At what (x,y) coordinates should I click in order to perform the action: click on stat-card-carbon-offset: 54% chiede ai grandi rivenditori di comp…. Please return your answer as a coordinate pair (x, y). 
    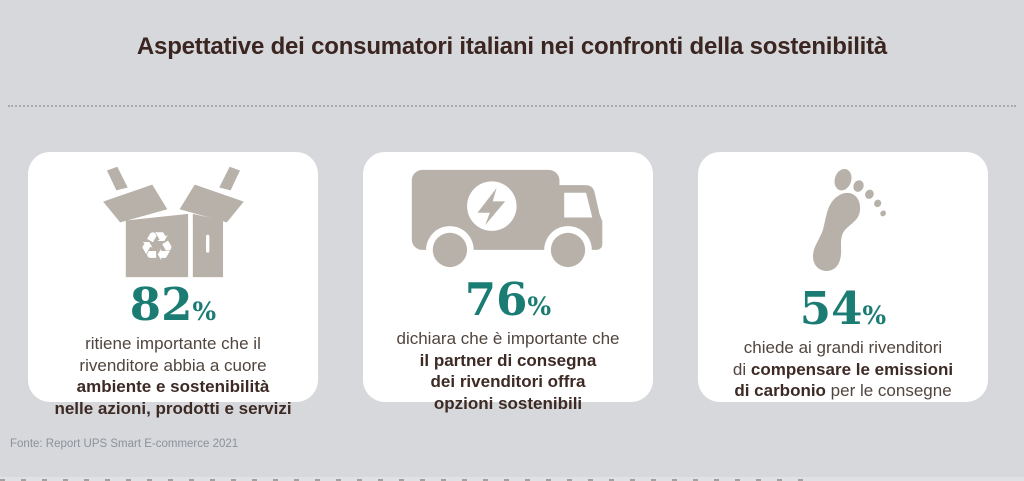
    Looking at the image, I should click on (843, 277).